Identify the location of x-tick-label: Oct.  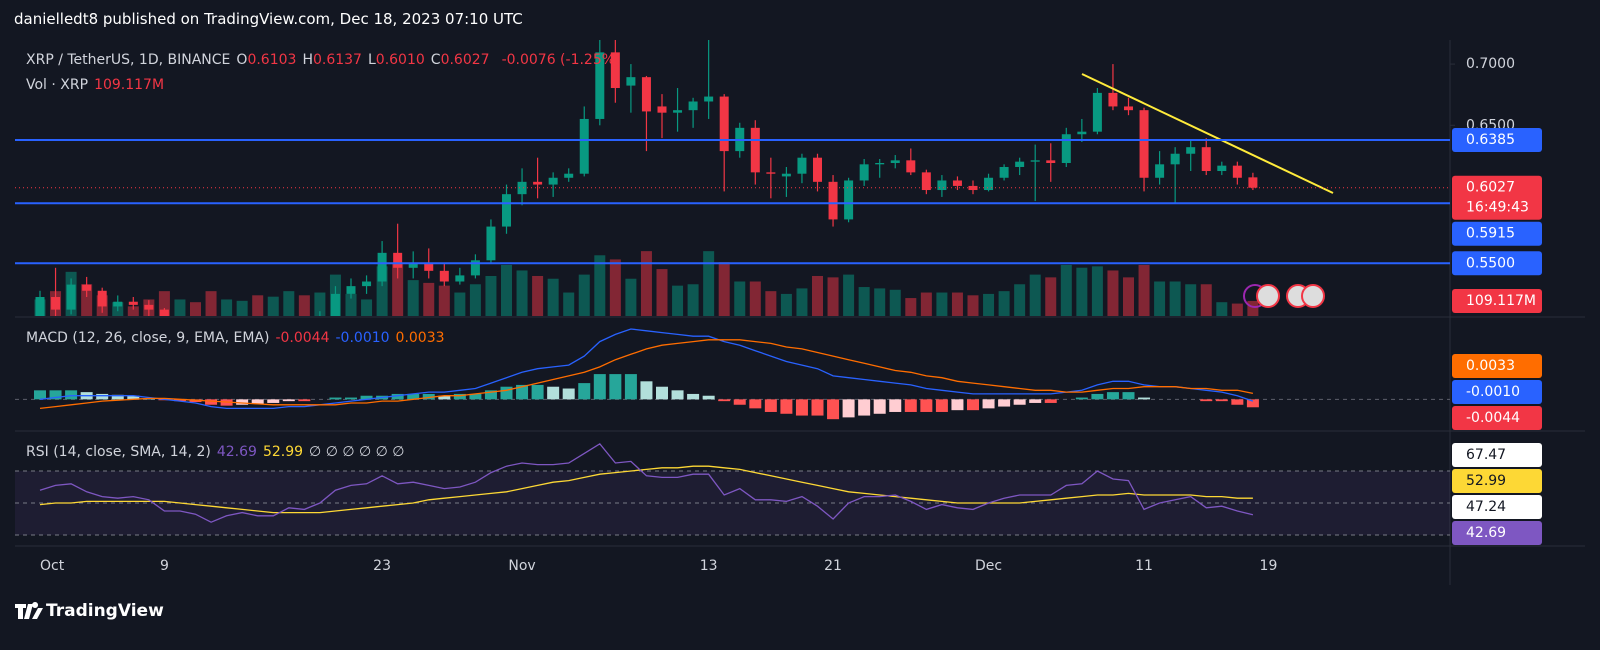
(52, 566).